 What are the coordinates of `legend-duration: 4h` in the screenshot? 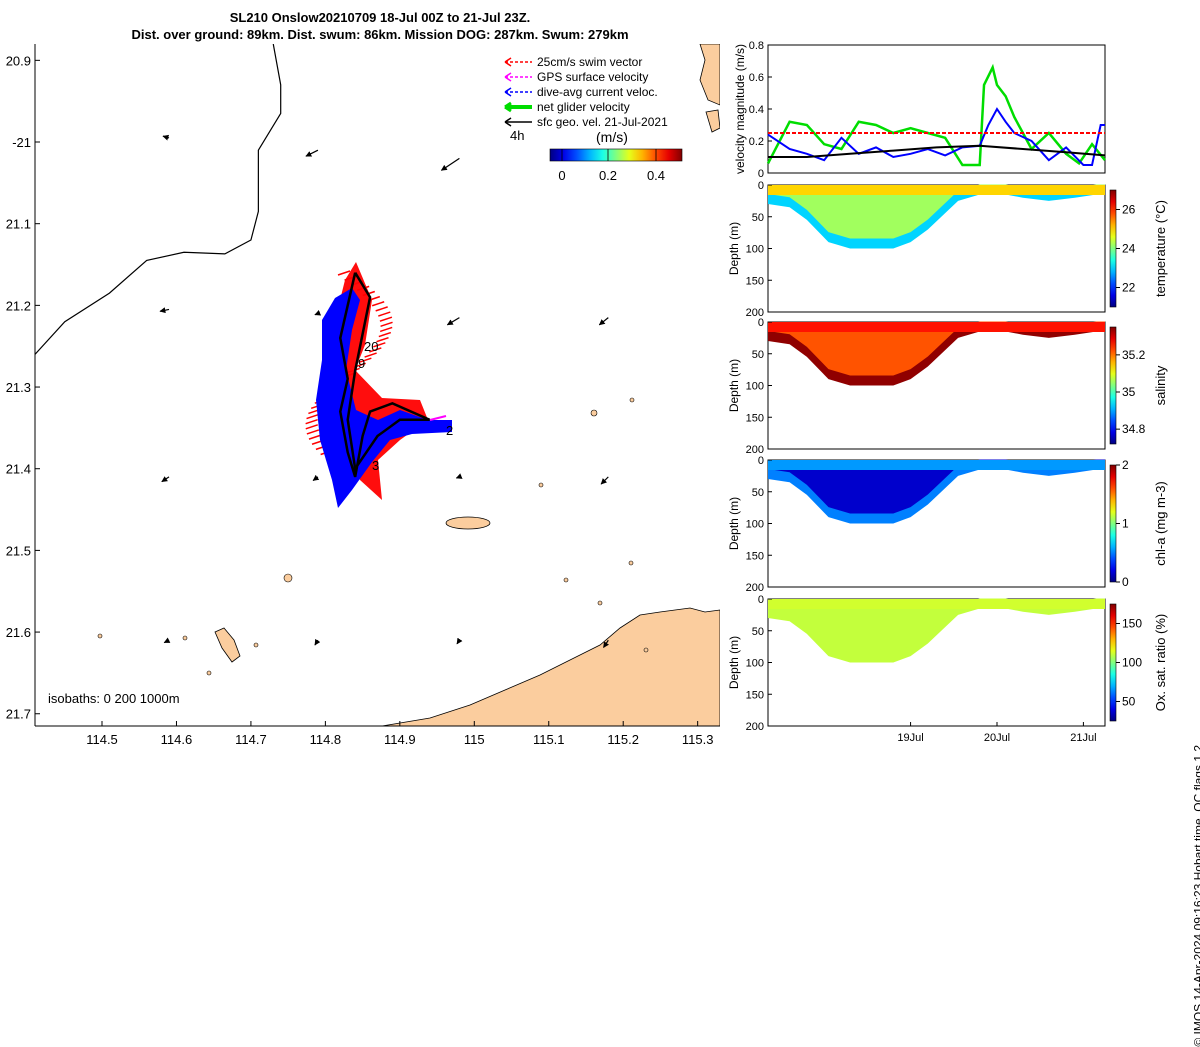 It's located at (517, 135).